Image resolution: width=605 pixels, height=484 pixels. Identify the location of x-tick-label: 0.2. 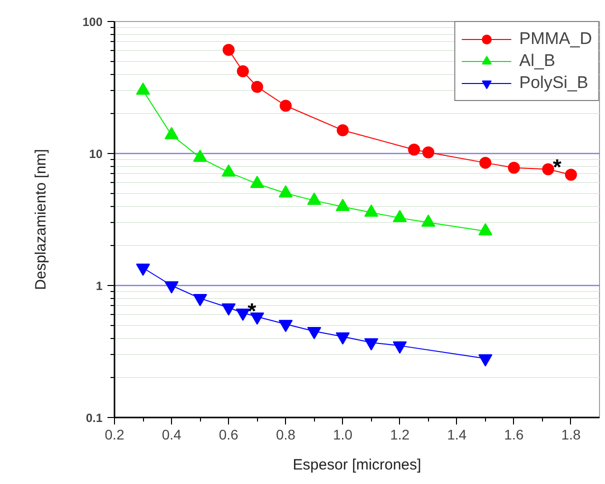
(114, 434).